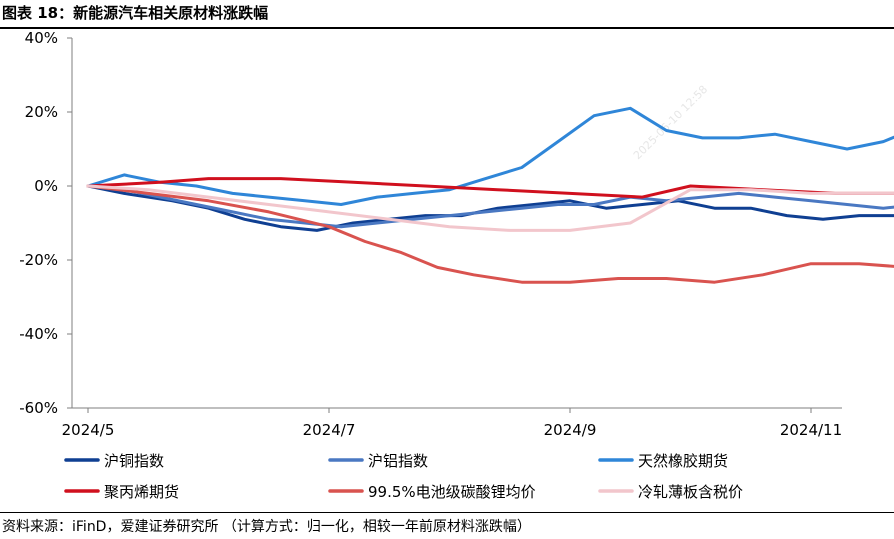  Describe the element at coordinates (88, 430) in the screenshot. I see `x-tick-label: 2024/5` at that location.